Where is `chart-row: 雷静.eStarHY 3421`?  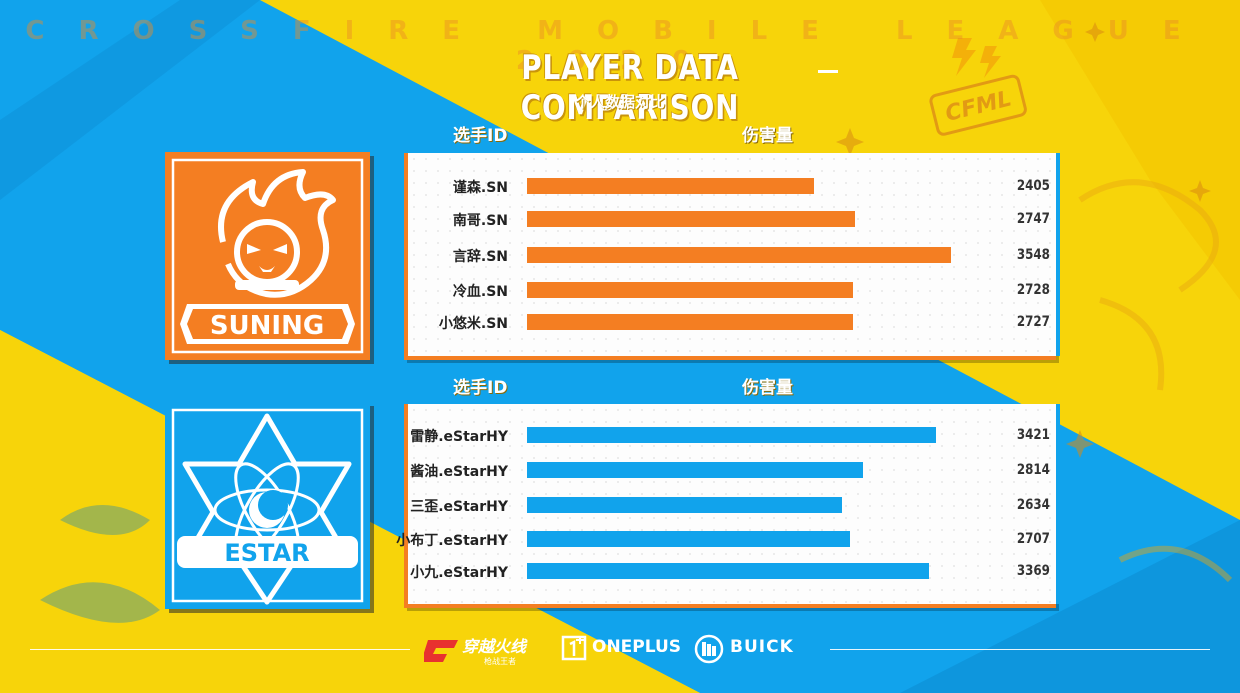
chart-row: 雷静.eStarHY 3421 is located at coordinates (732, 435).